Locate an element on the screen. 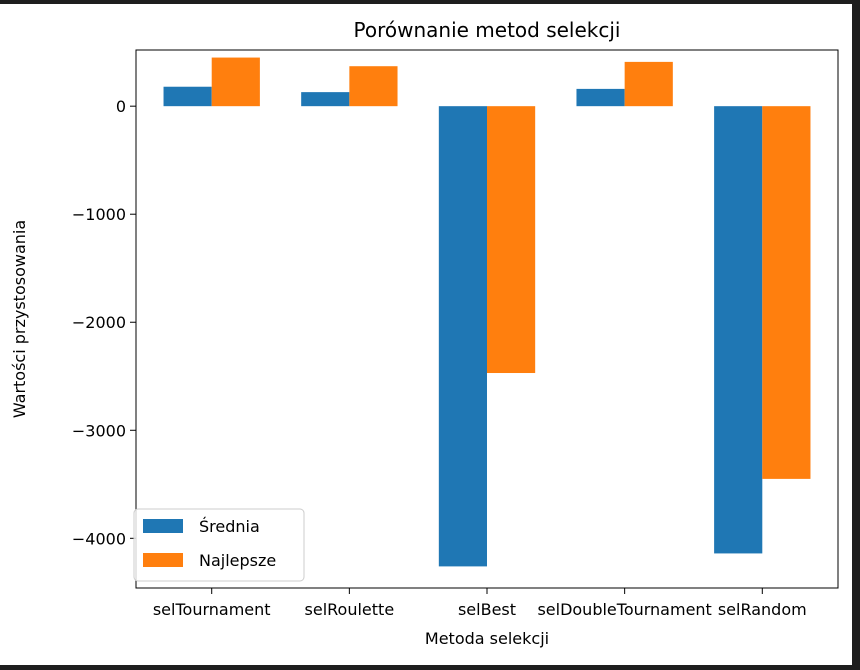  x-tick-label-seldoubletournament: selDoubleTournament is located at coordinates (624, 609).